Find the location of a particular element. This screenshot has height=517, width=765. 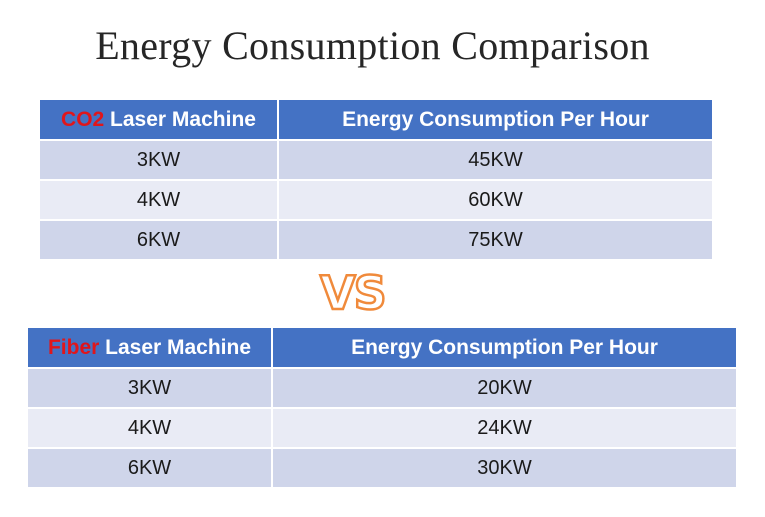

fiber-machine-header: Fiber Laser Machine is located at coordinates (150, 348).